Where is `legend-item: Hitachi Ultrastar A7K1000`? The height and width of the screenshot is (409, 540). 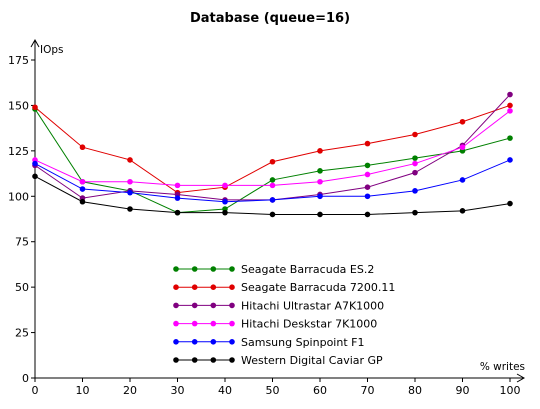 legend-item: Hitachi Ultrastar A7K1000 is located at coordinates (278, 305).